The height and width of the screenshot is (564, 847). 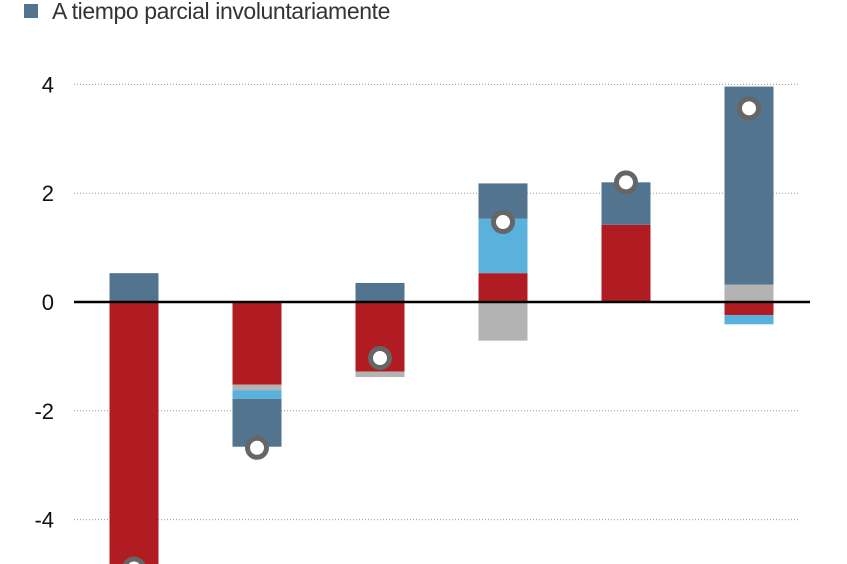 I want to click on y-tick-label: 2, so click(x=48, y=193).